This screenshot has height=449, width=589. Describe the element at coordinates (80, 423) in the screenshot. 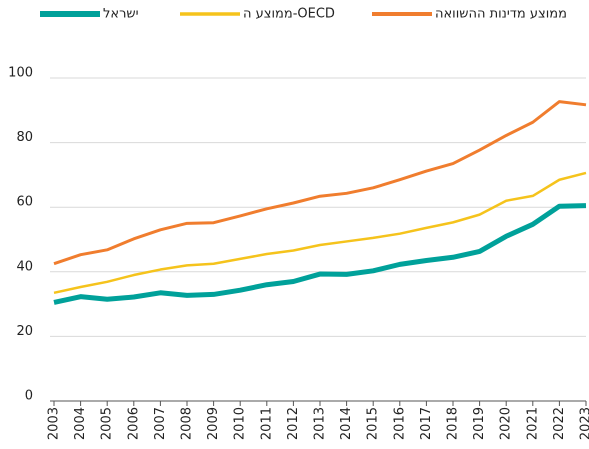

I see `x-tick-label: 2004` at that location.